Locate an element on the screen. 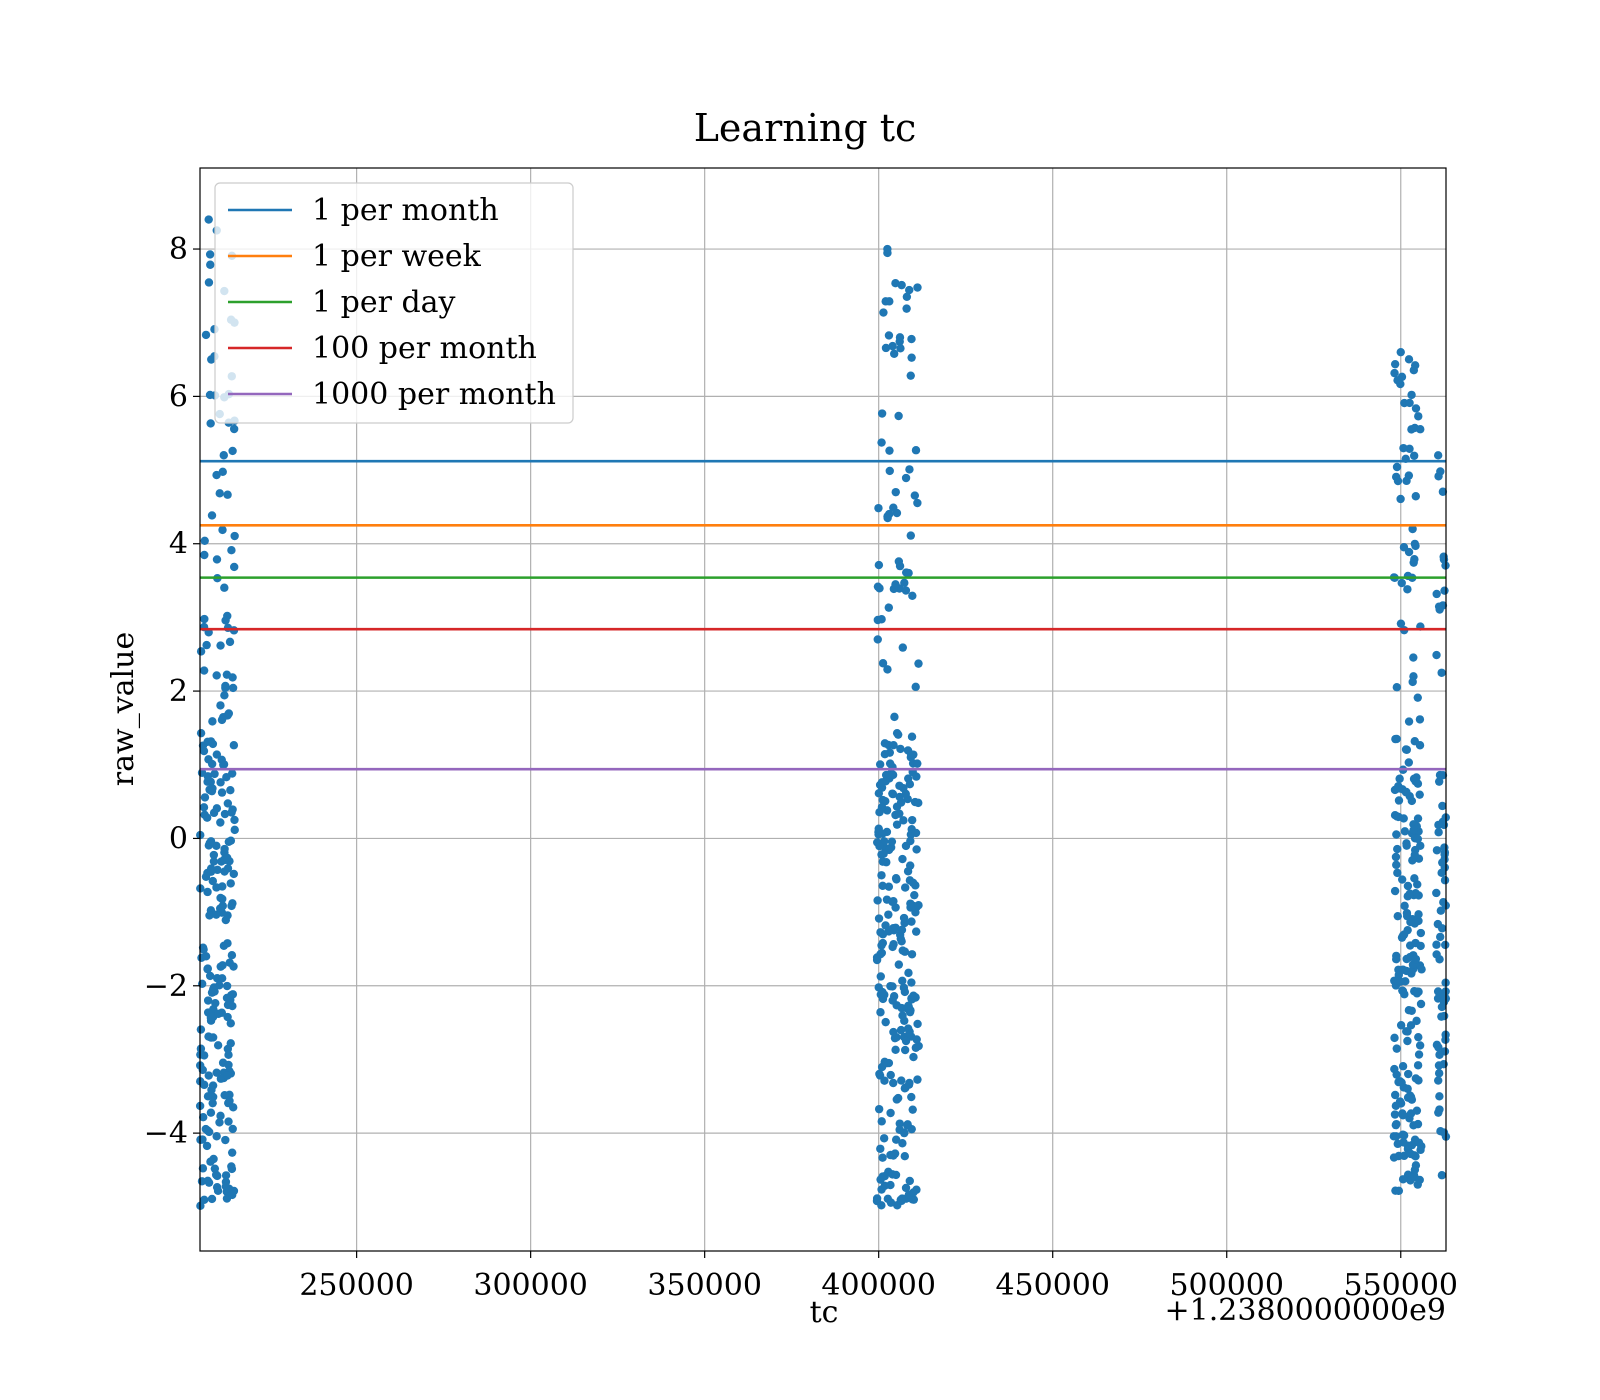  x-tick-label: 250000 is located at coordinates (356, 1285).